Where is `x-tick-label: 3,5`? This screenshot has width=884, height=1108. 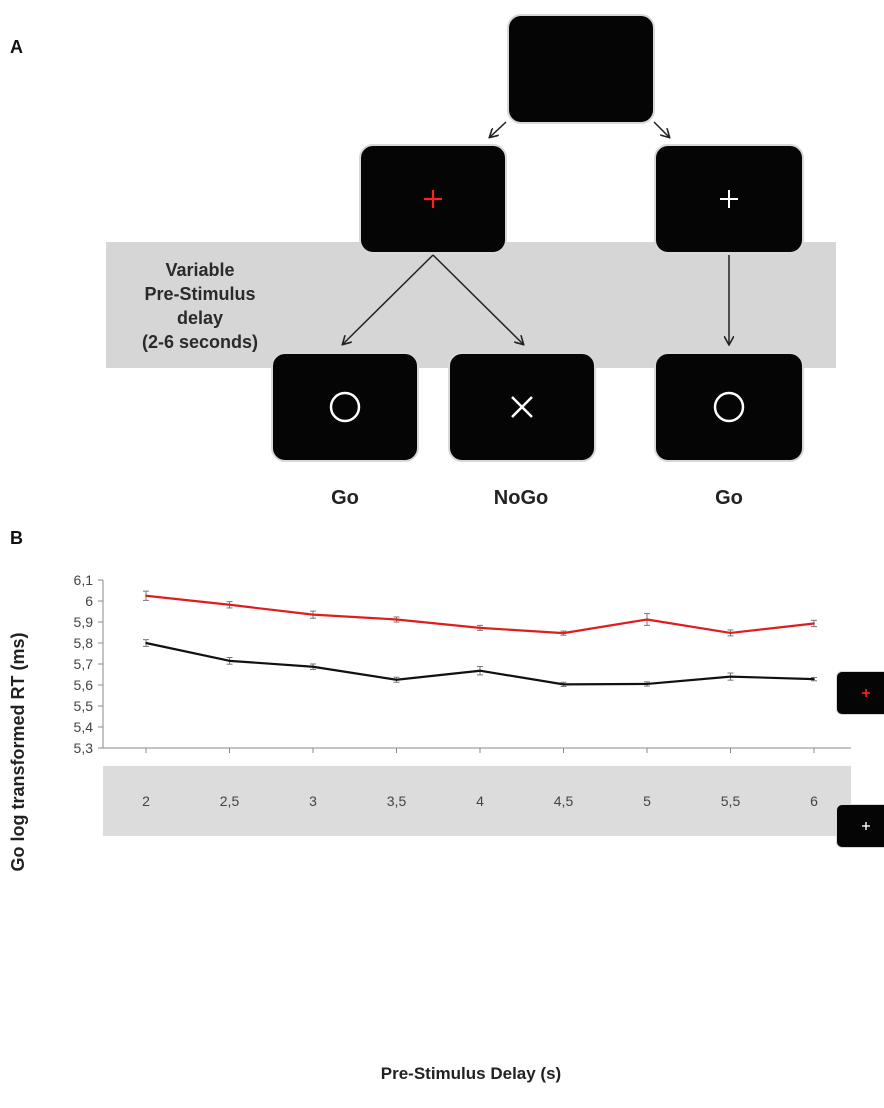 x-tick-label: 3,5 is located at coordinates (397, 801).